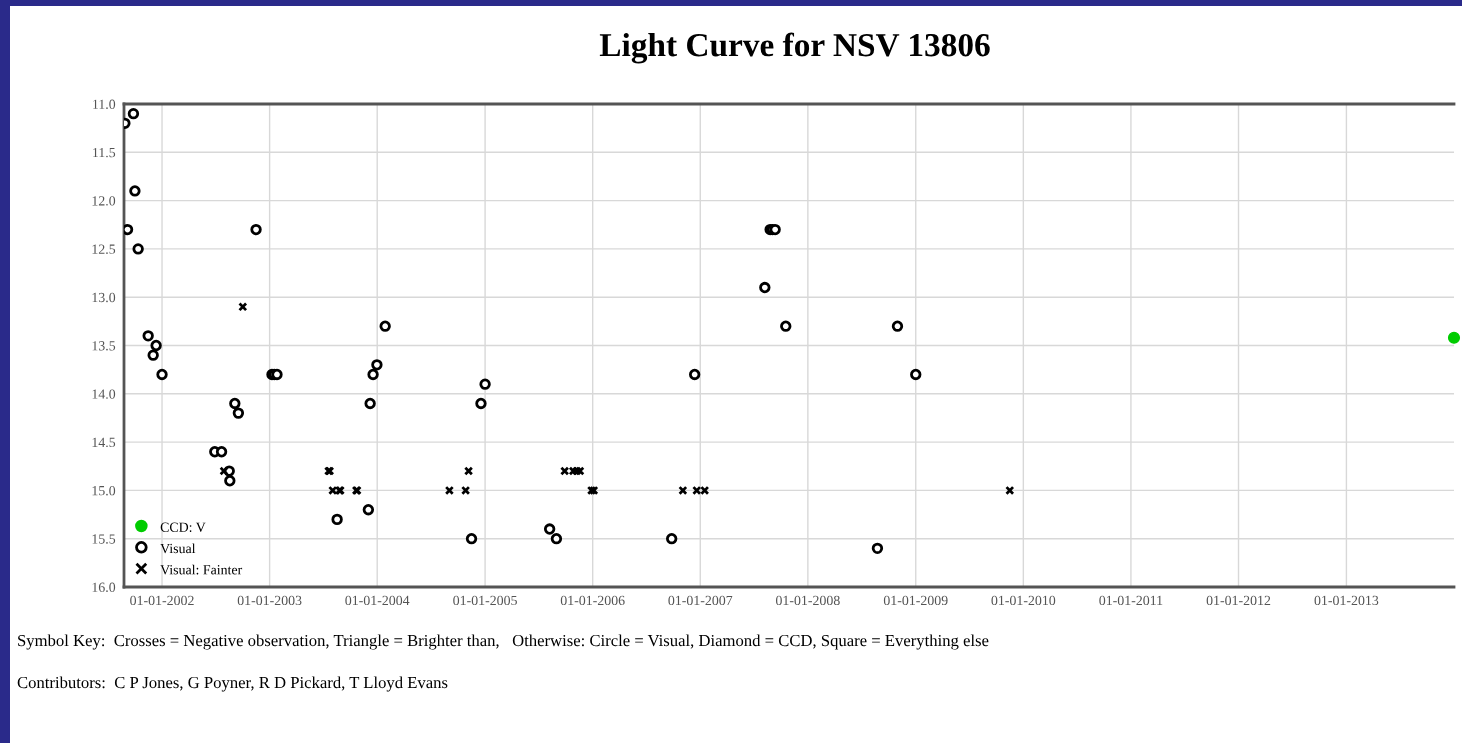 This screenshot has height=743, width=1462. I want to click on y-tick-label: 14.5, so click(104, 442).